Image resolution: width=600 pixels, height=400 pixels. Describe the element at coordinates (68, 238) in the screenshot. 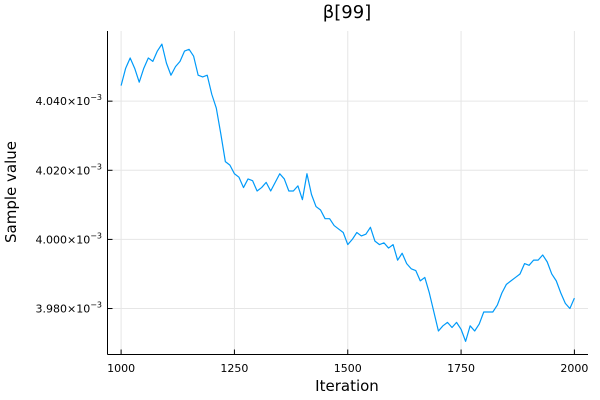

I see `y-tick-label: 4.000×10⁻³` at that location.